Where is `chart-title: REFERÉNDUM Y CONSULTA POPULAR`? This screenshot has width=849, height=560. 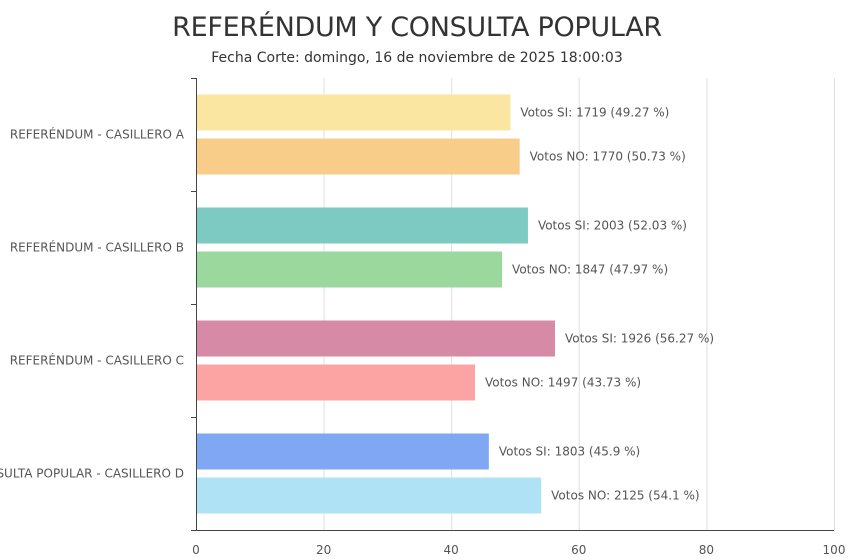 chart-title: REFERÉNDUM Y CONSULTA POPULAR is located at coordinates (417, 27).